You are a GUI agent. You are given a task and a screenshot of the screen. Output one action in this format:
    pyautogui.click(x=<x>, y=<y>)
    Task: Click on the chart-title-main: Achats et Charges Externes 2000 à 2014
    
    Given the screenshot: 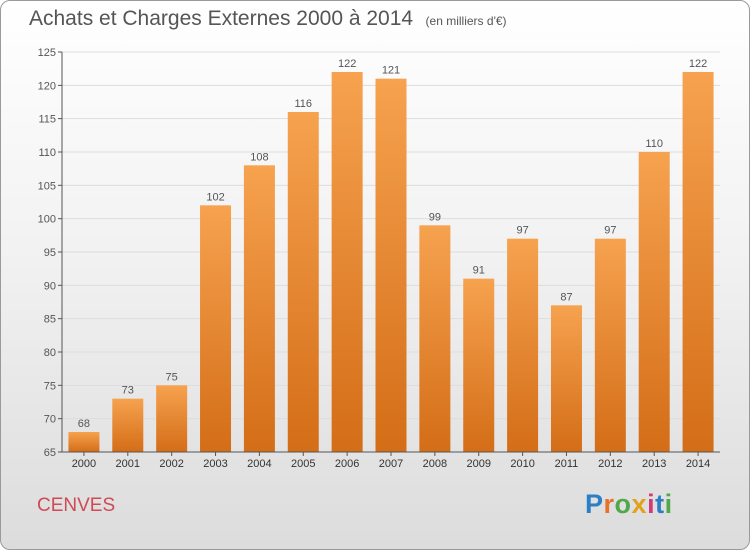 What is the action you would take?
    pyautogui.click(x=221, y=18)
    